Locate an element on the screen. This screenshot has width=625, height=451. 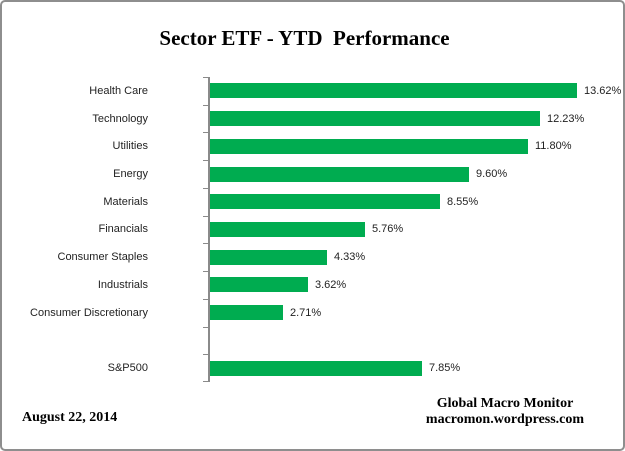
chart-row: Energy 9.60% is located at coordinates (312, 174).